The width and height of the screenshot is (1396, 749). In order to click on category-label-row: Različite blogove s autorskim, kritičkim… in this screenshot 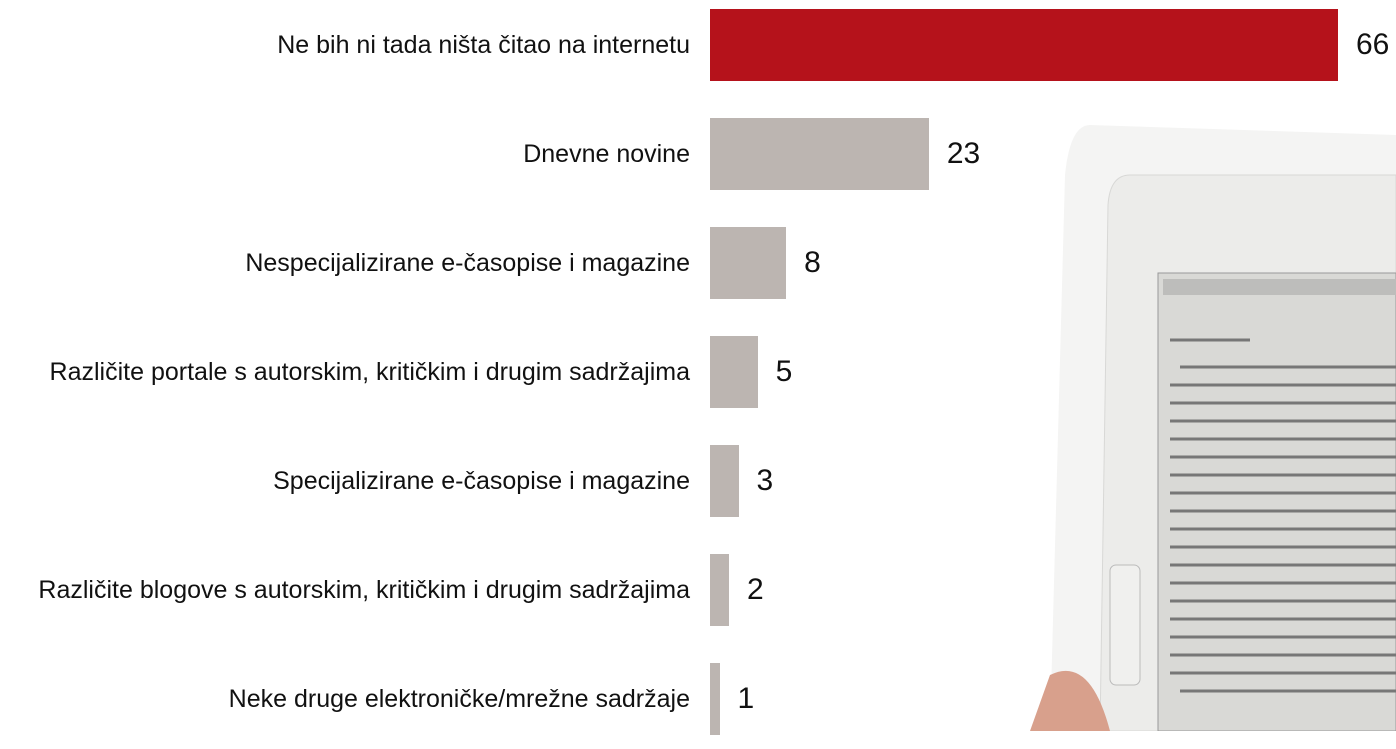, I will do `click(345, 590)`.